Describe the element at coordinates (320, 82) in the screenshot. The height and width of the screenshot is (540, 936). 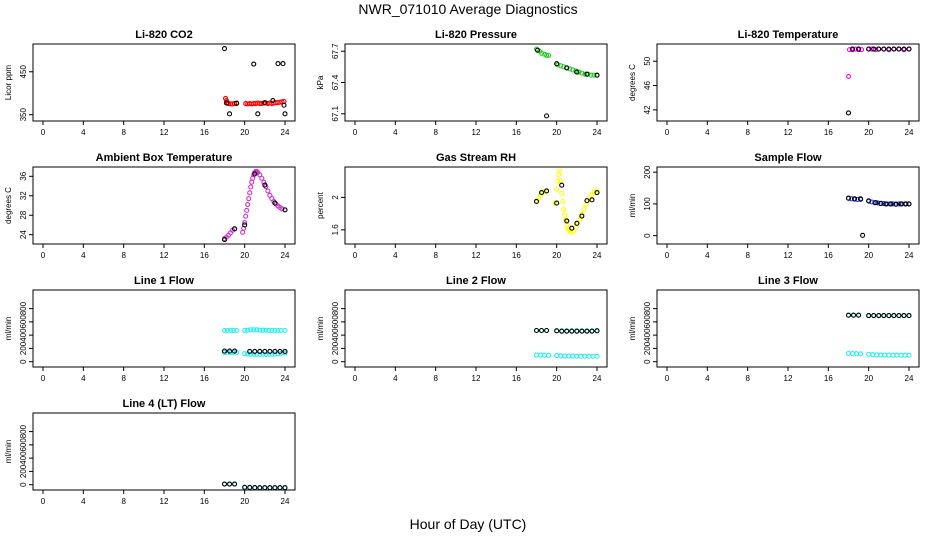
I see `y-axis-label: kPa` at that location.